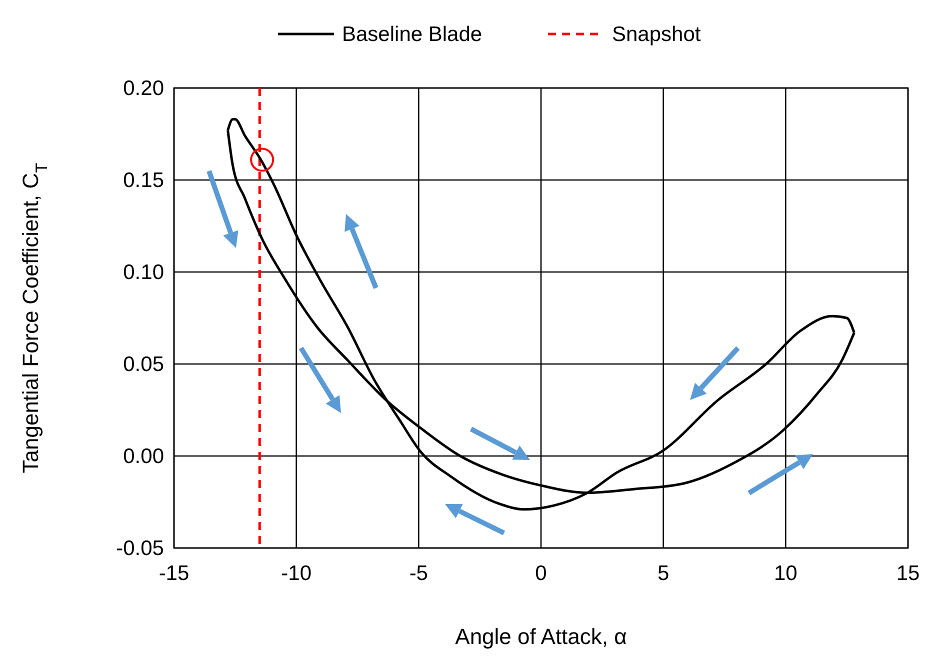  Describe the element at coordinates (663, 573) in the screenshot. I see `x-tick-label: 5` at that location.